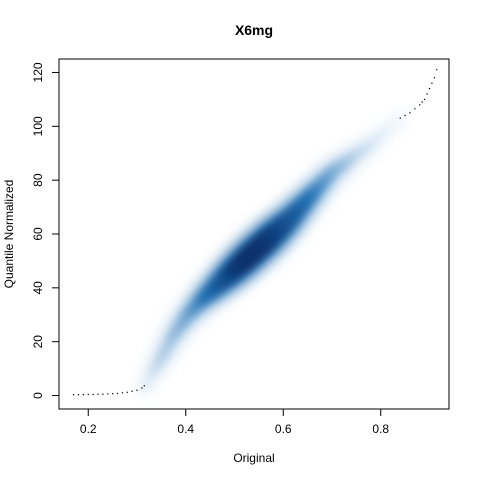 The width and height of the screenshot is (480, 480). What do you see at coordinates (38, 342) in the screenshot?
I see `y-tick-label: 20` at bounding box center [38, 342].